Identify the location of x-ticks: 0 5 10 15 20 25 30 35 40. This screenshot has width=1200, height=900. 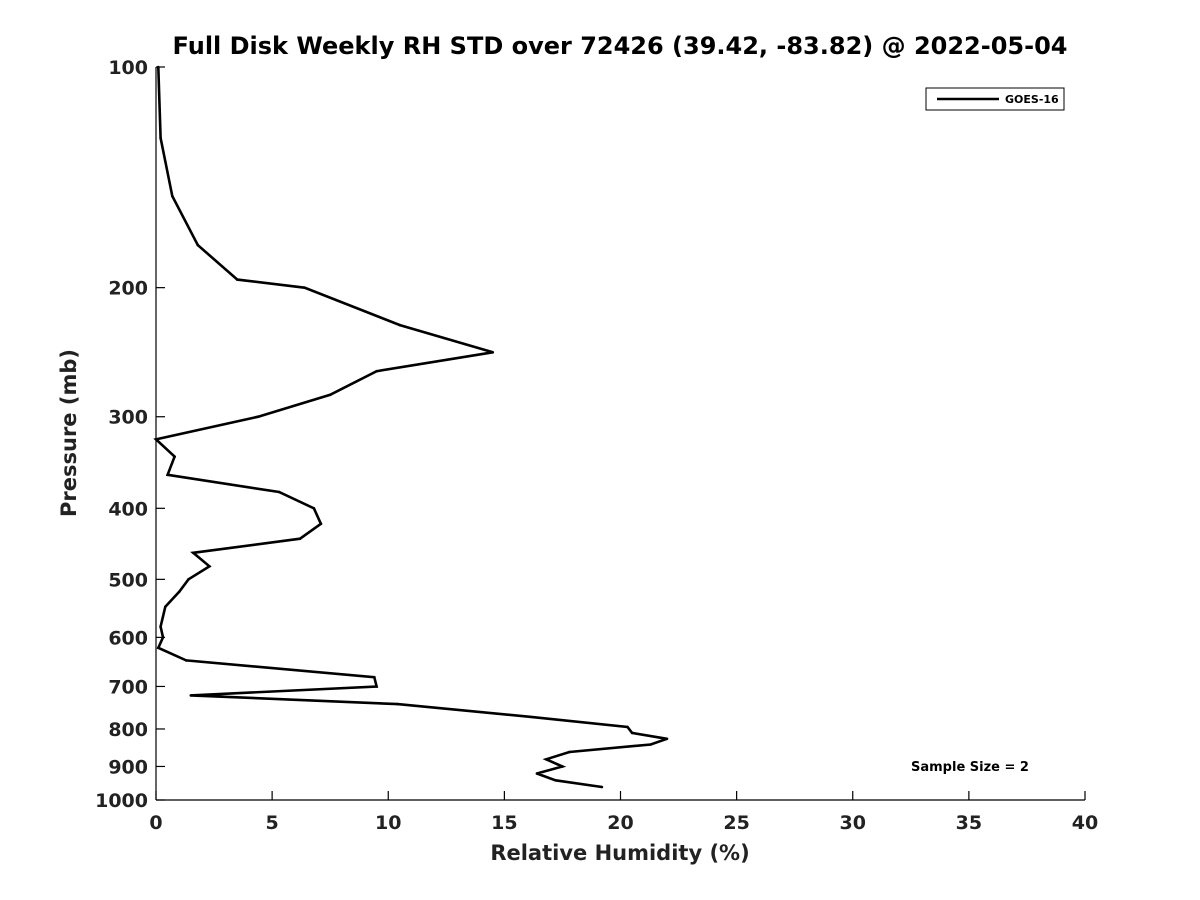
(623, 812).